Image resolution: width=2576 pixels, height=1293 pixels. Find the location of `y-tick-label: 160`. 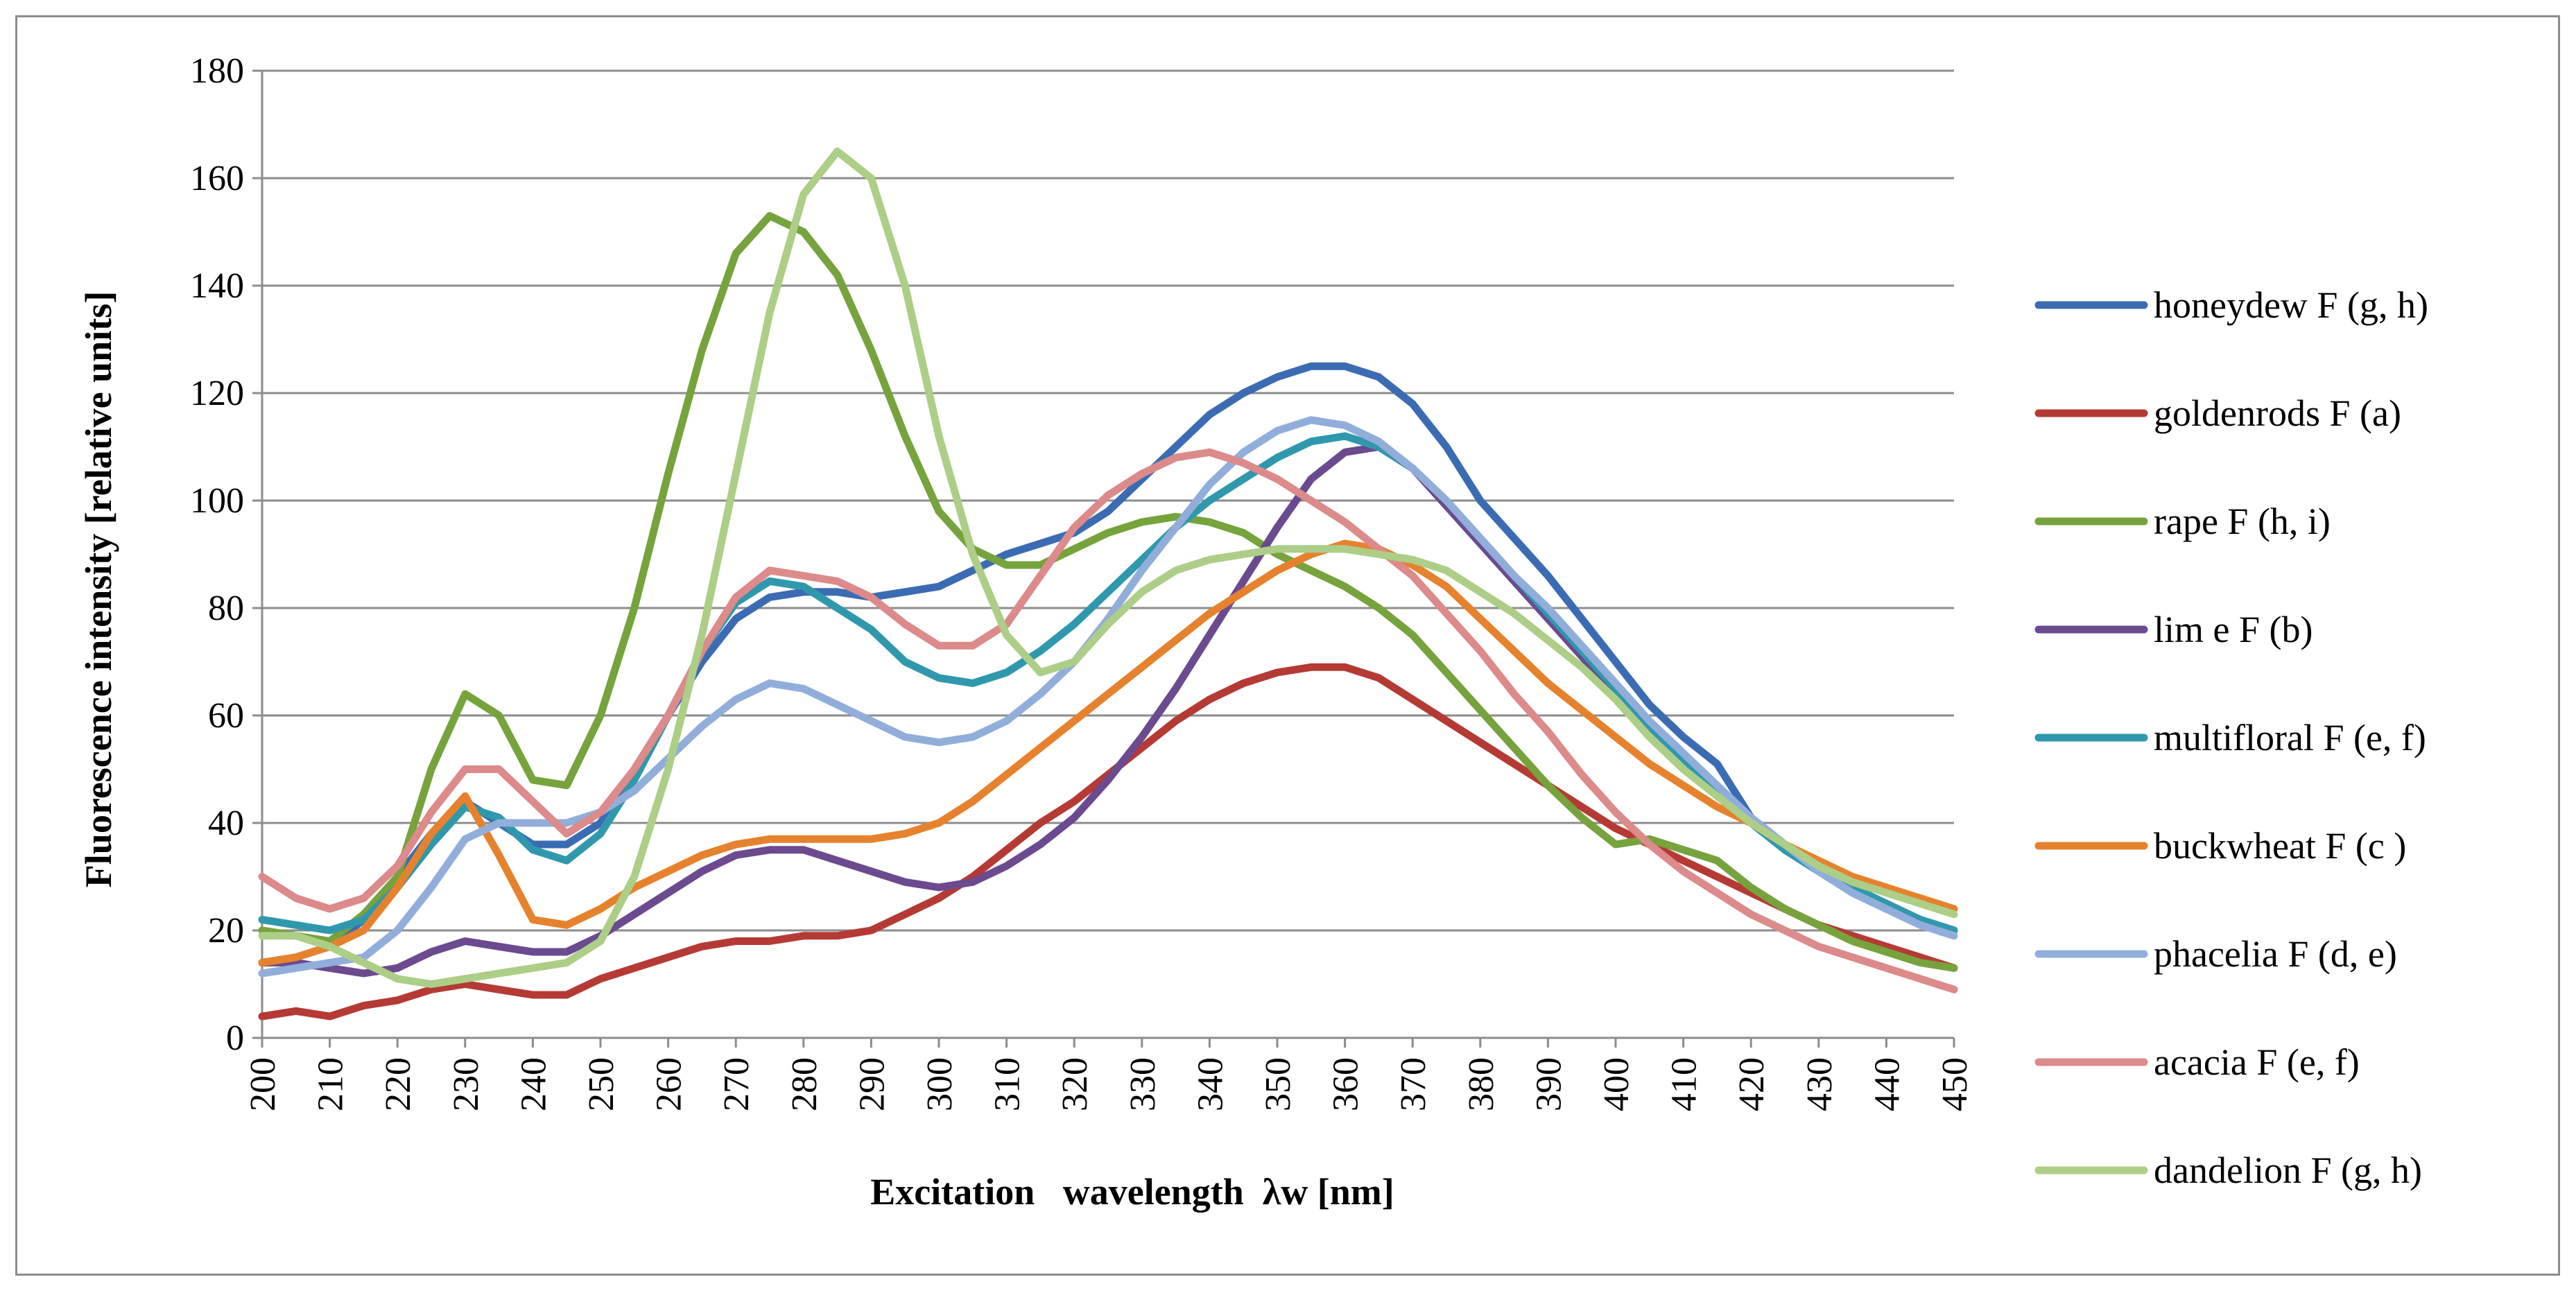

y-tick-label: 160 is located at coordinates (217, 178).